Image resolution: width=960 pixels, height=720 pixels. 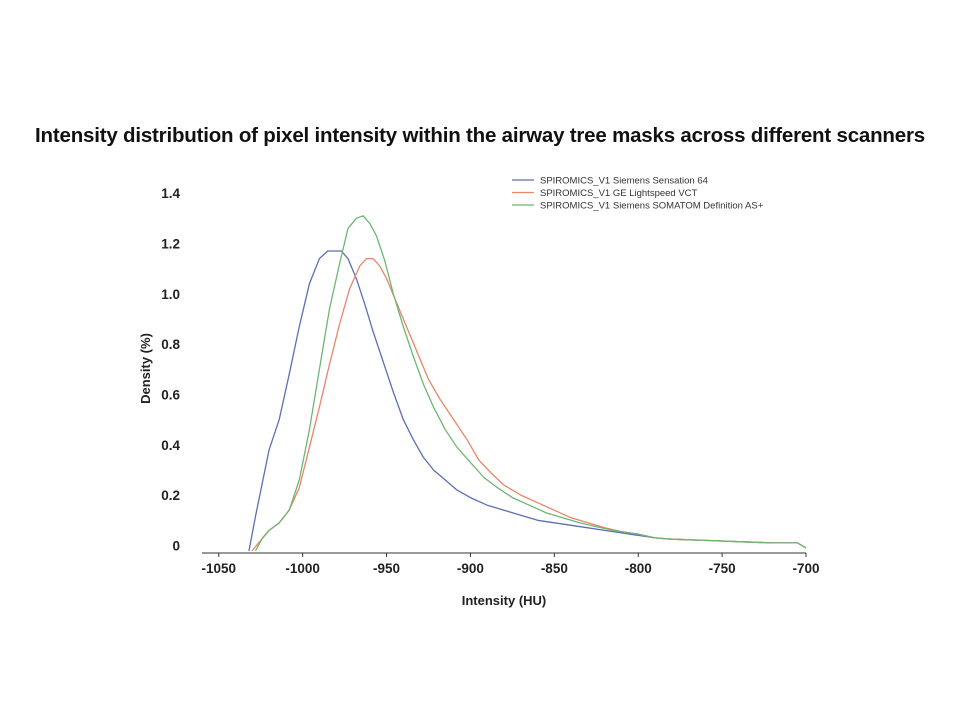 What do you see at coordinates (805, 568) in the screenshot?
I see `x-tick-label: -700` at bounding box center [805, 568].